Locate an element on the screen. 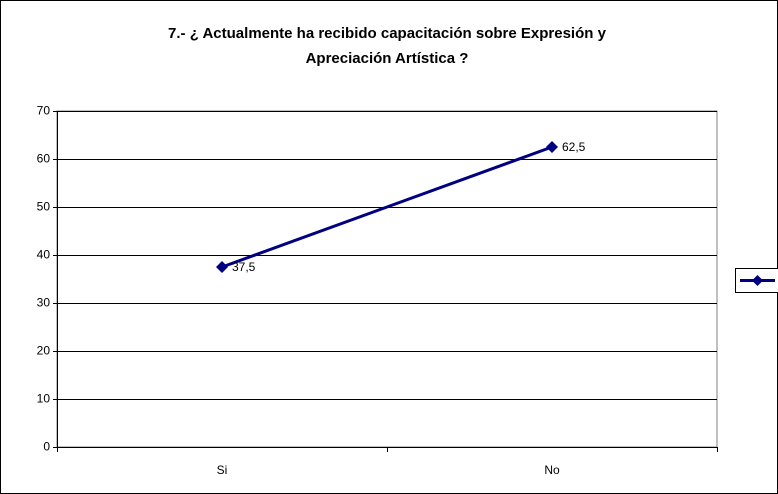 This screenshot has height=494, width=778. legend is located at coordinates (756, 280).